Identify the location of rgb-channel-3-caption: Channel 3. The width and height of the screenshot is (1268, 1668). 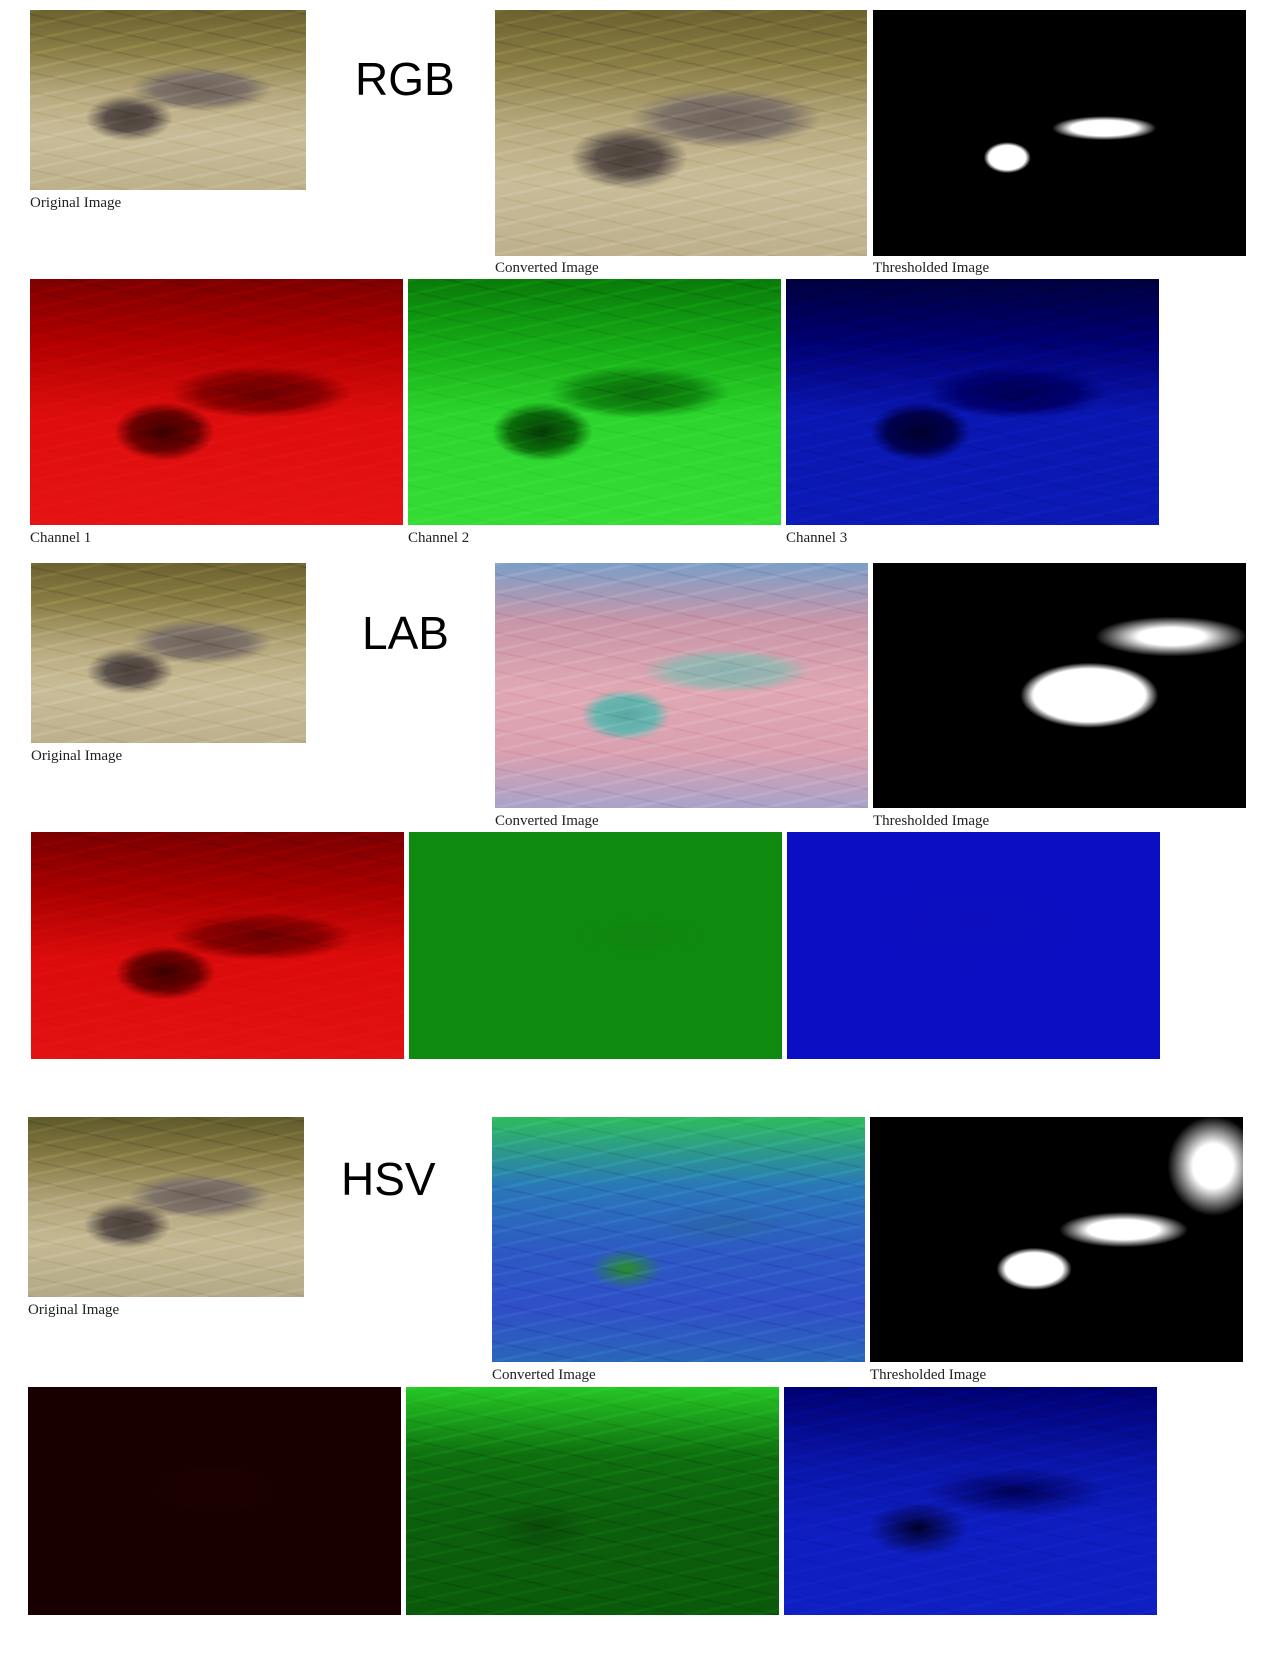
(817, 538).